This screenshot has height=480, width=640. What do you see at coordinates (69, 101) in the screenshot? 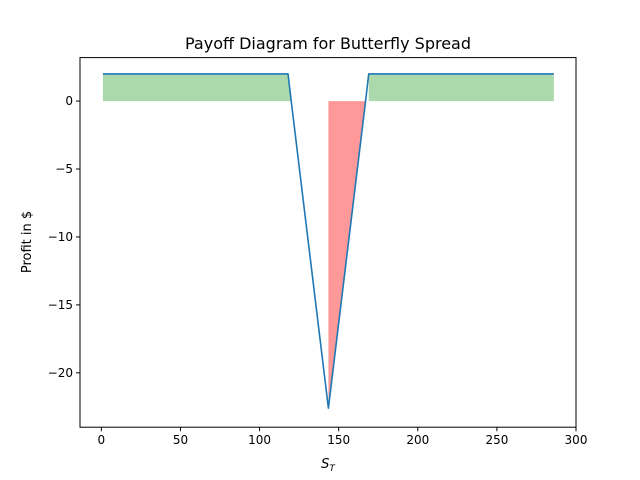
I see `y-tick-label: 0` at bounding box center [69, 101].